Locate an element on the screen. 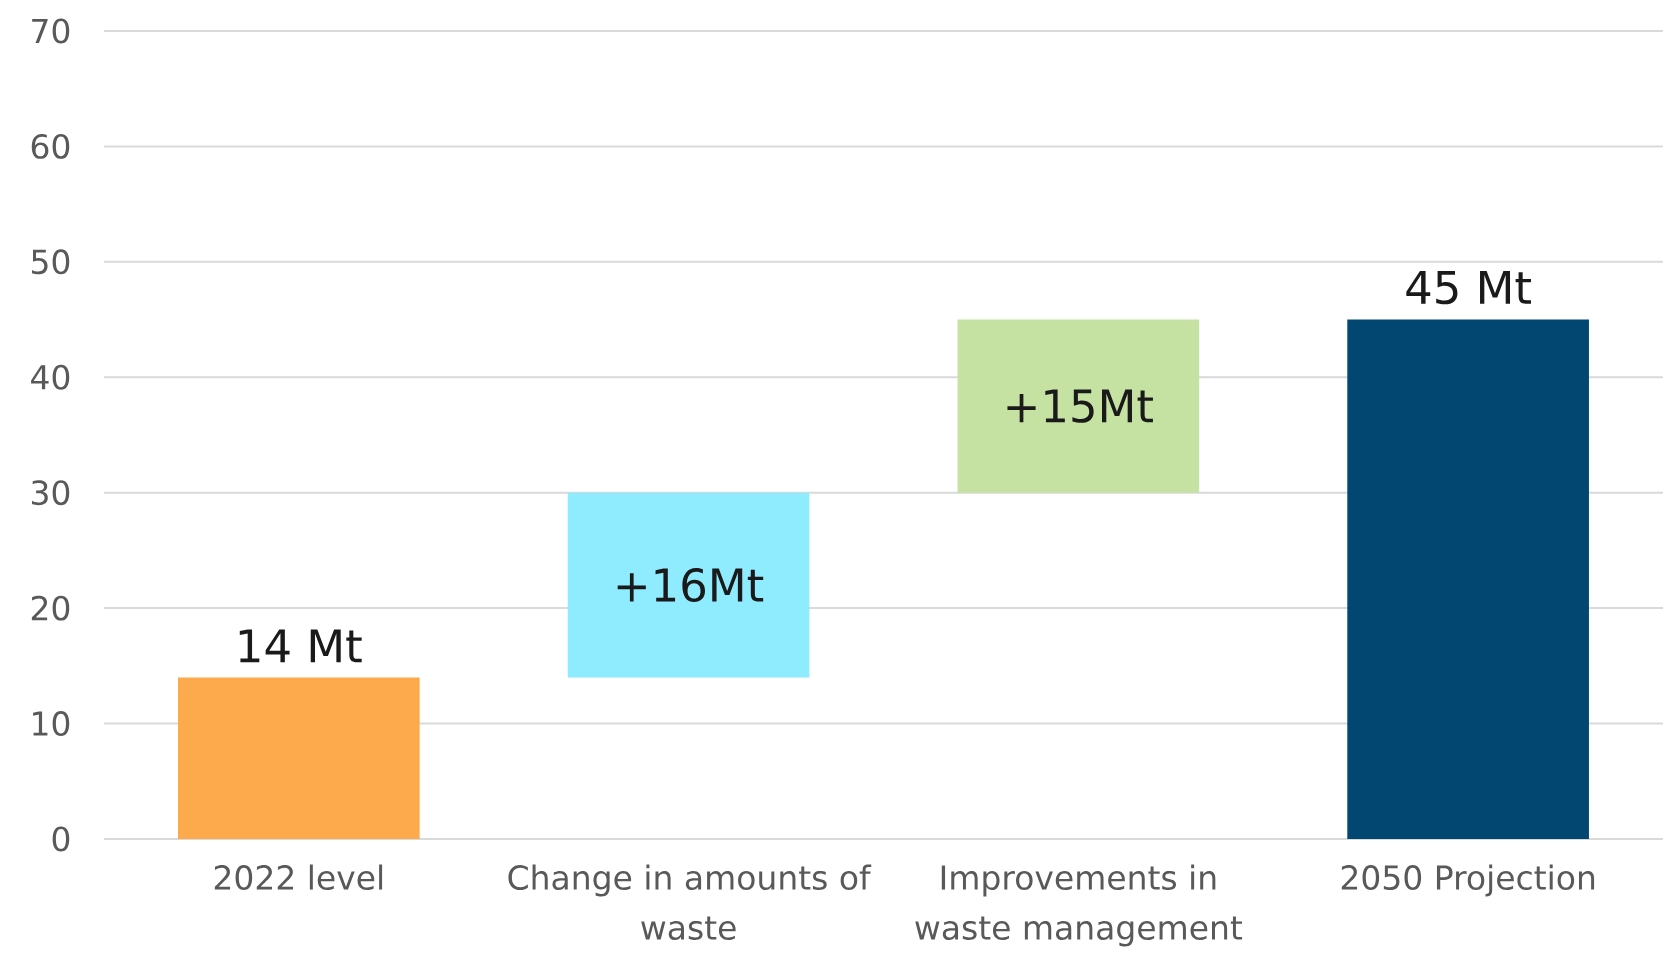 This screenshot has height=964, width=1664. x-tick-label: Change in amounts of waste is located at coordinates (690, 902).